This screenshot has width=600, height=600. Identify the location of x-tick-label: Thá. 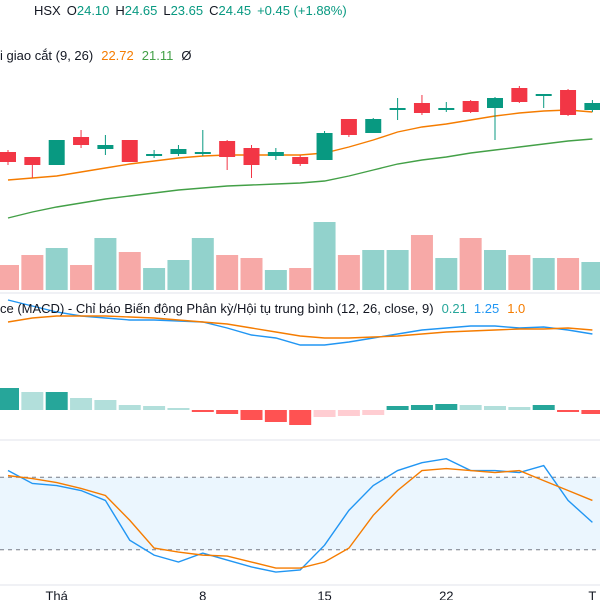
(56, 594).